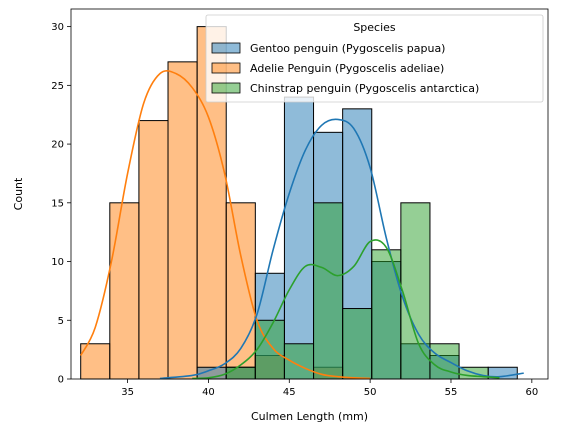 The image size is (563, 432). I want to click on y-axis: 0 5 10 15 20 25 30, so click(61, 204).